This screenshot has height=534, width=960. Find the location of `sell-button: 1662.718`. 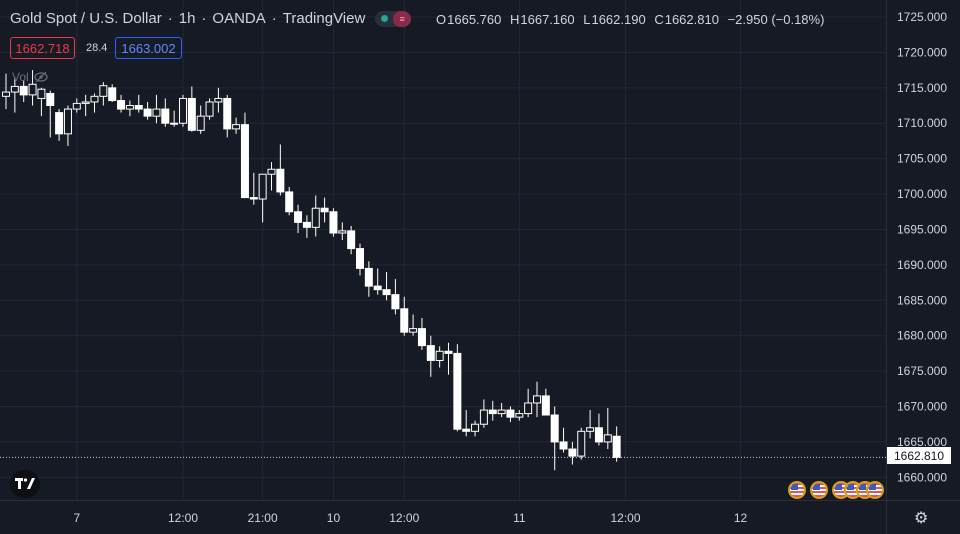

sell-button: 1662.718 is located at coordinates (42, 48).